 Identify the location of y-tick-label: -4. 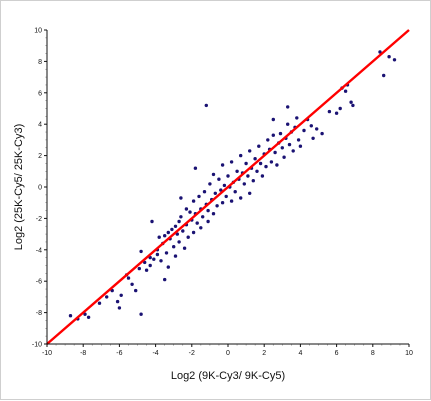
(39, 250).